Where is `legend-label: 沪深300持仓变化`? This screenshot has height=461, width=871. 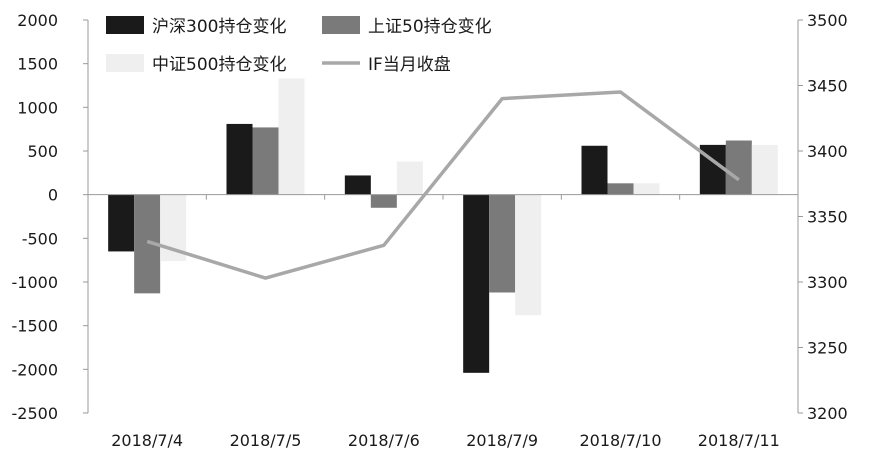
legend-label: 沪深300持仓变化 is located at coordinates (219, 27).